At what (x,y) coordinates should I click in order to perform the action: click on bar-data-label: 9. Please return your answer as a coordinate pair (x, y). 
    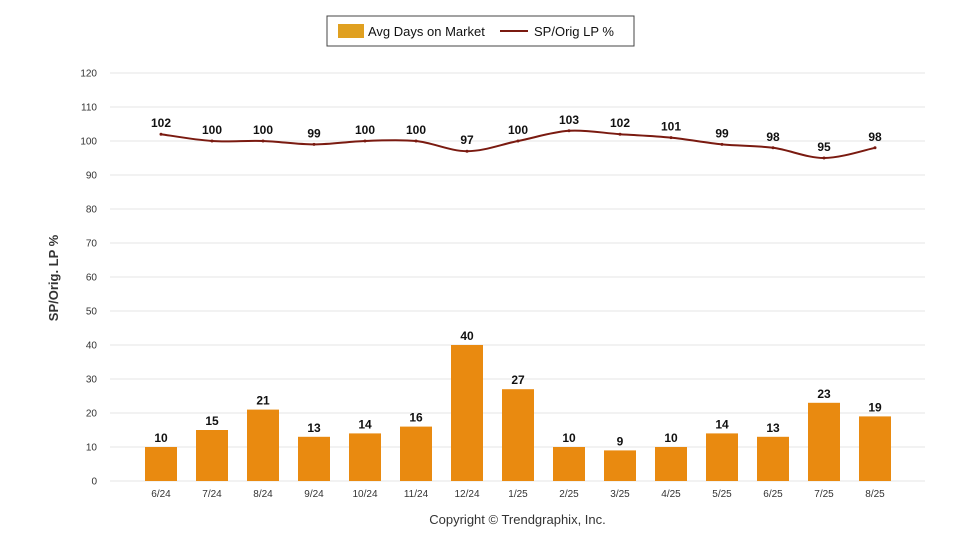
    Looking at the image, I should click on (620, 441).